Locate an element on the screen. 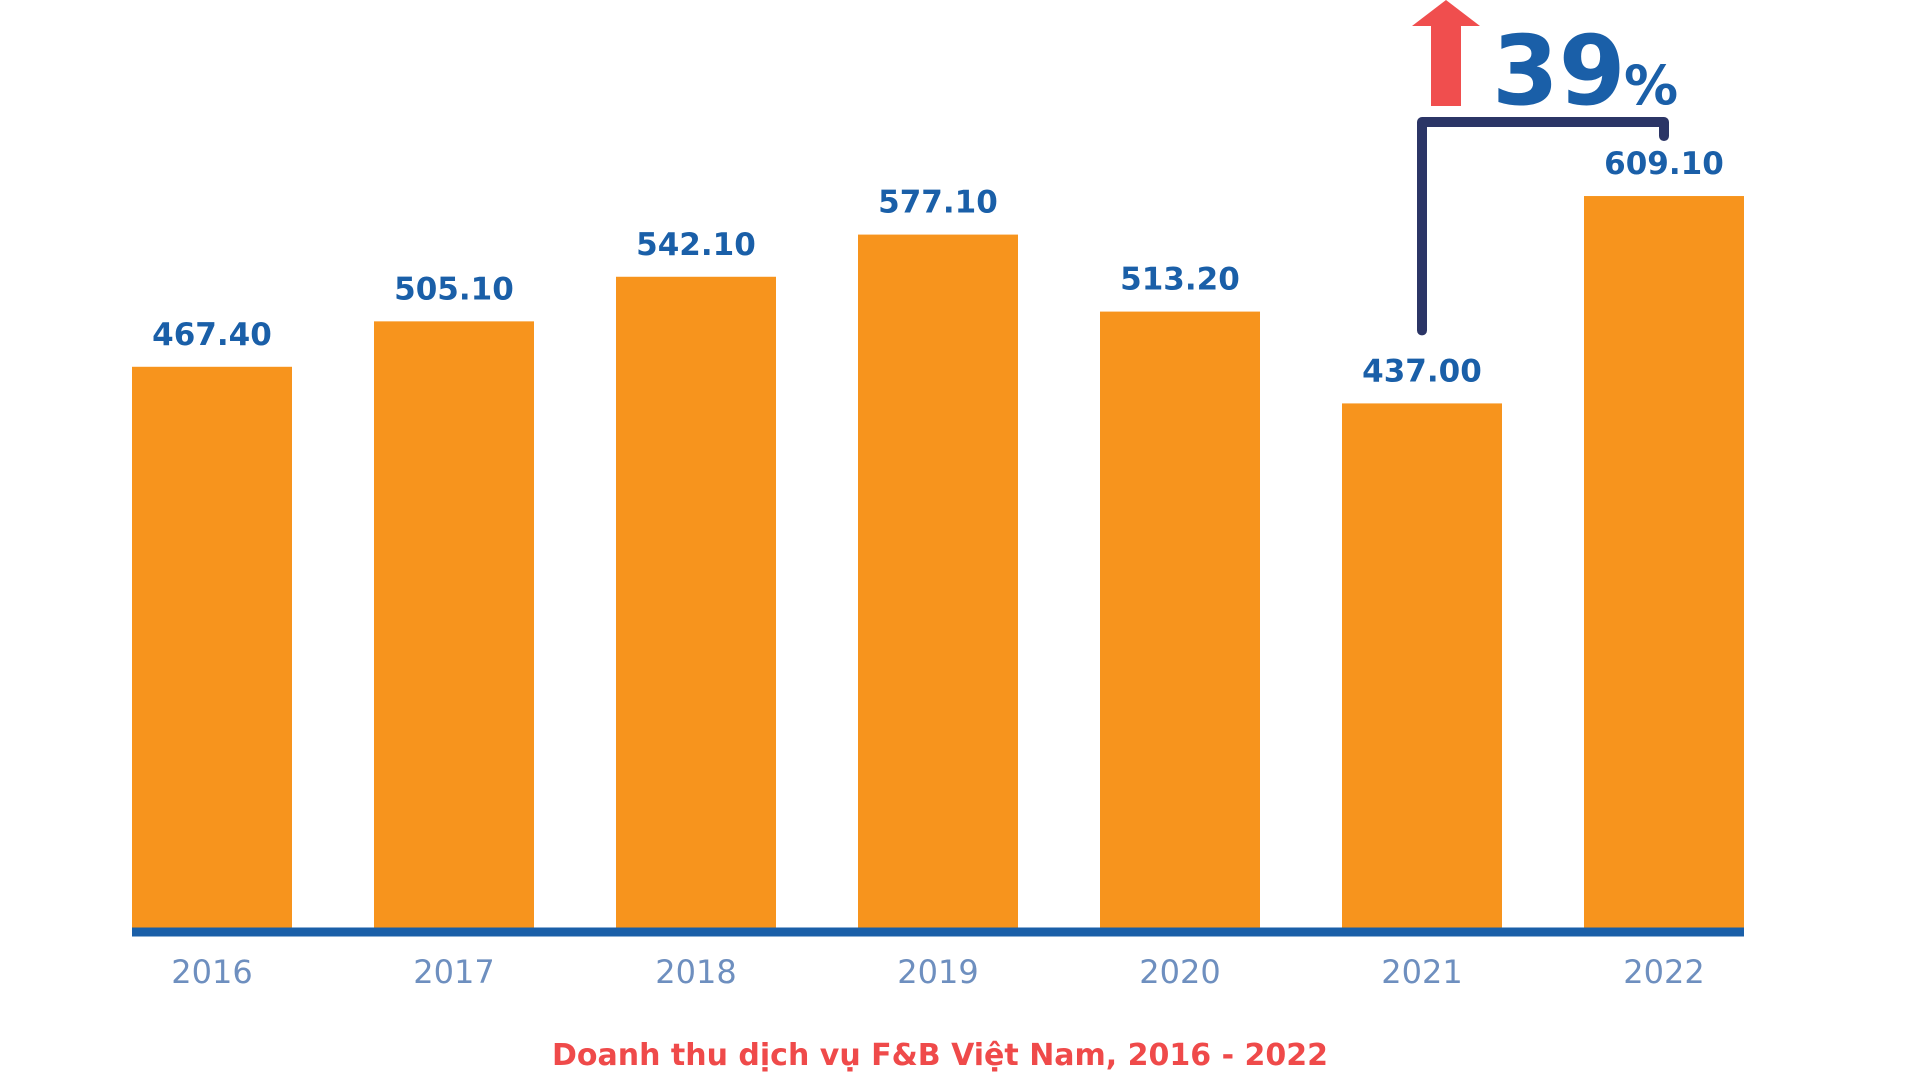 The height and width of the screenshot is (1080, 1920). tick-label-2017: 2017 is located at coordinates (453, 972).